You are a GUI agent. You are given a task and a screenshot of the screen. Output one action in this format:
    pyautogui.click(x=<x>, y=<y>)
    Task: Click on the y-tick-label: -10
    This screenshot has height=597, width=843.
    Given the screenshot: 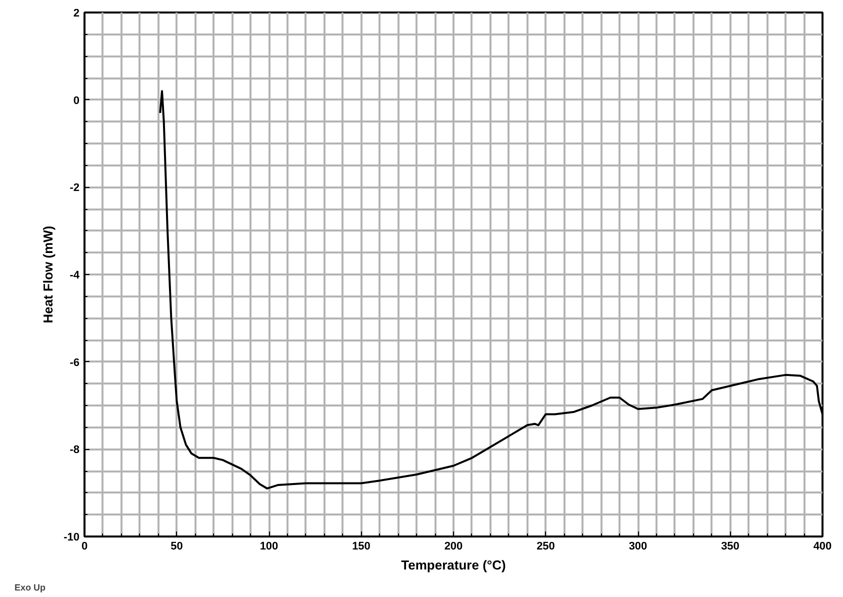 What is the action you would take?
    pyautogui.click(x=72, y=538)
    